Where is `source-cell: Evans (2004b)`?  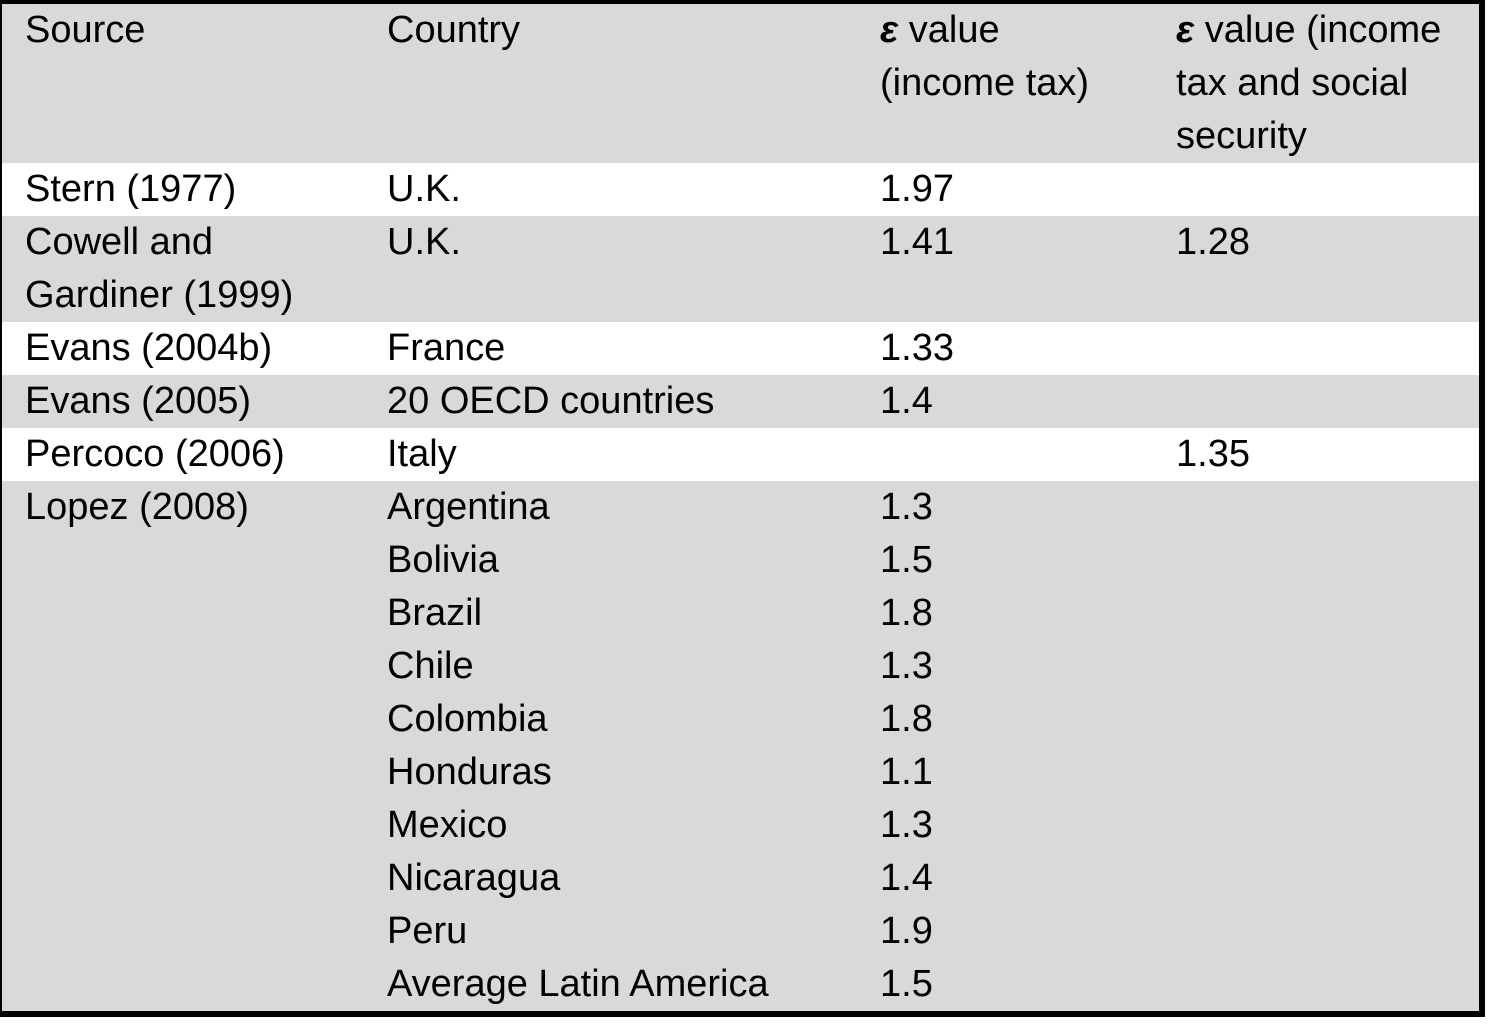
source-cell: Evans (2004b) is located at coordinates (183, 348).